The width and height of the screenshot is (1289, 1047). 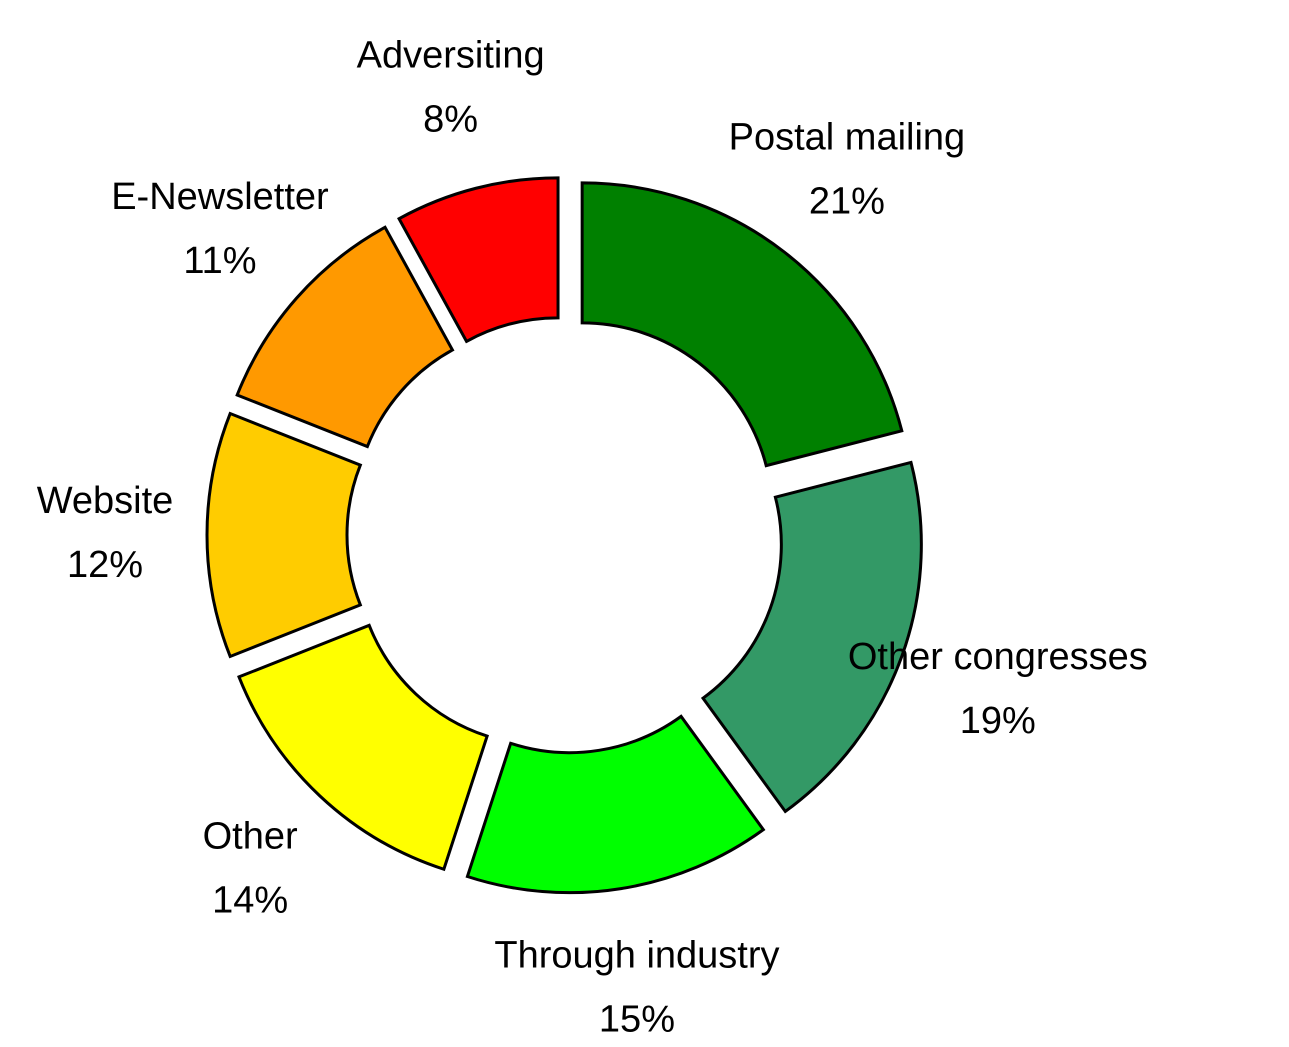 I want to click on value-label: 8%, so click(x=450, y=119).